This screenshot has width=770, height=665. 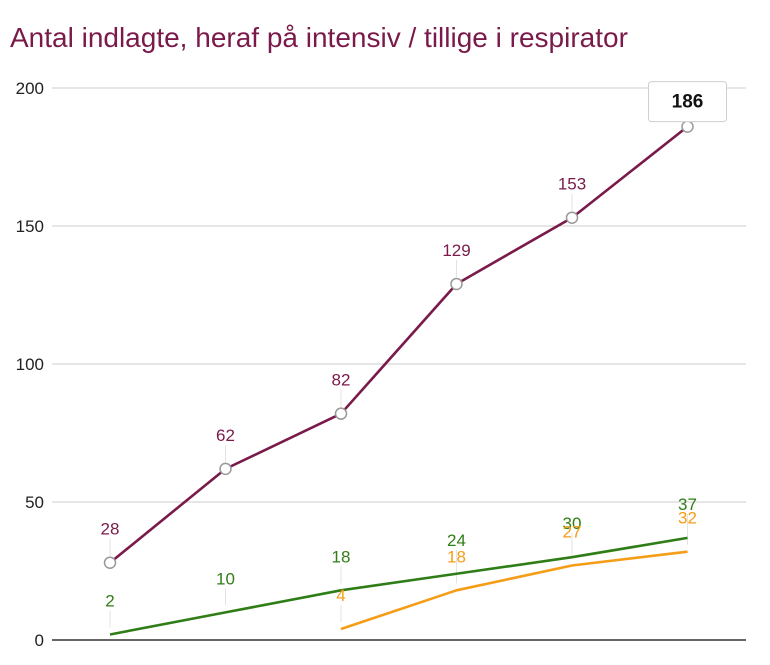 What do you see at coordinates (340, 595) in the screenshot?
I see `data-label: 4` at bounding box center [340, 595].